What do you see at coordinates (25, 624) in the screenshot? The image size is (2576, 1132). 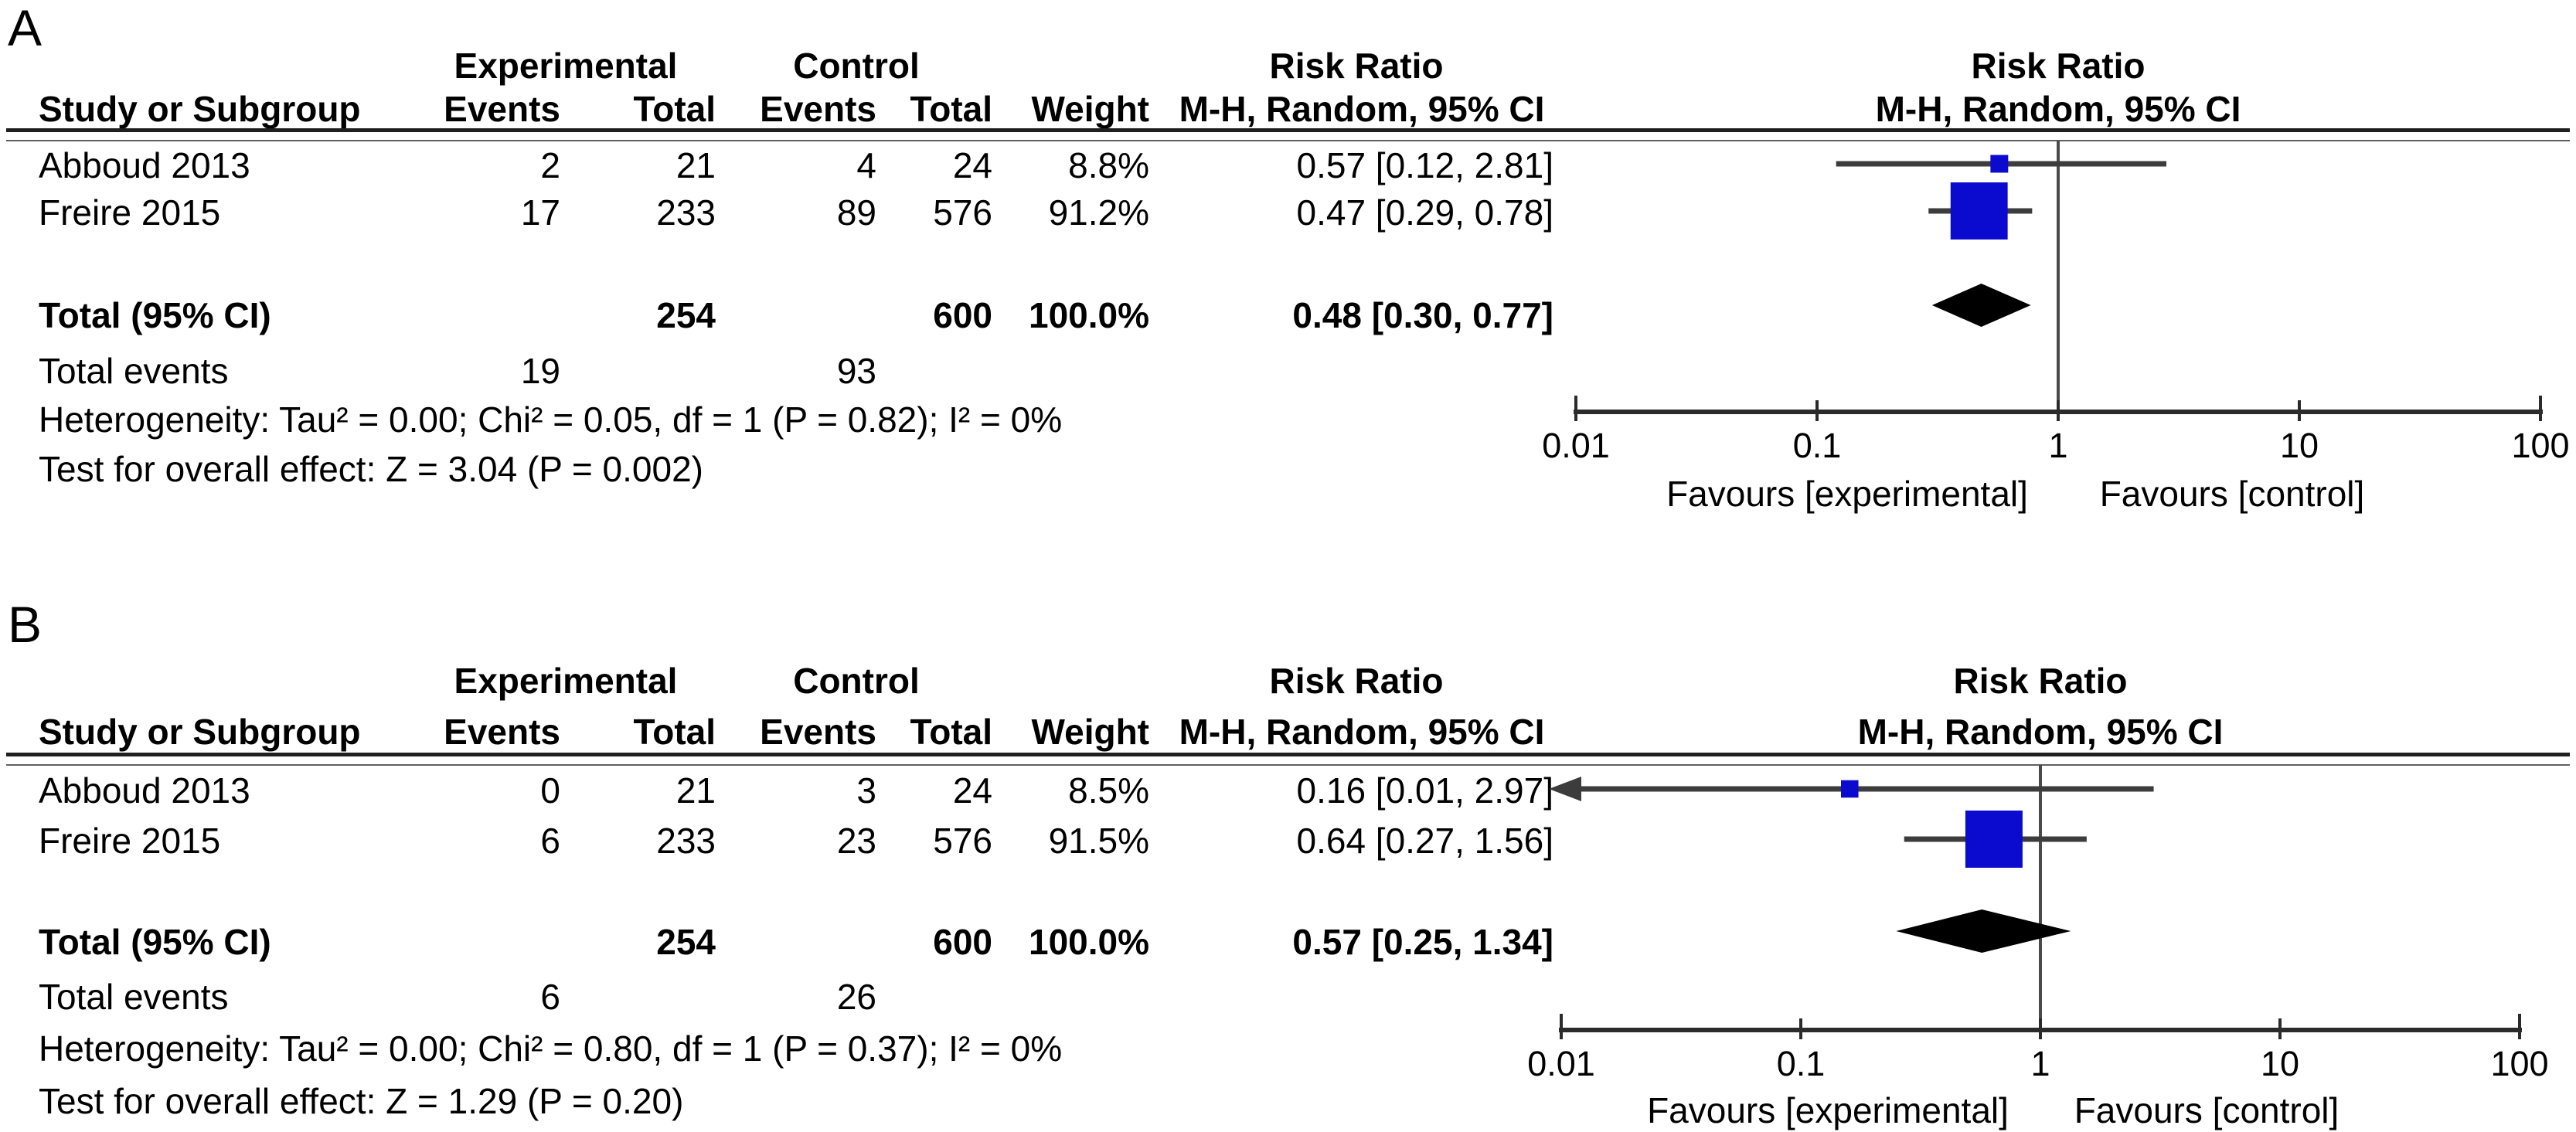 I see `panel-b-label: B` at bounding box center [25, 624].